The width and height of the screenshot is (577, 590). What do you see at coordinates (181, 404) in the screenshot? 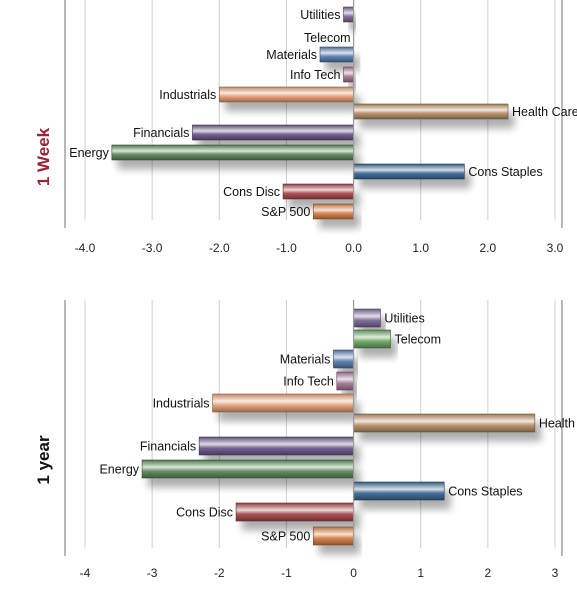
I see `year-label-industrials: Industrials` at bounding box center [181, 404].